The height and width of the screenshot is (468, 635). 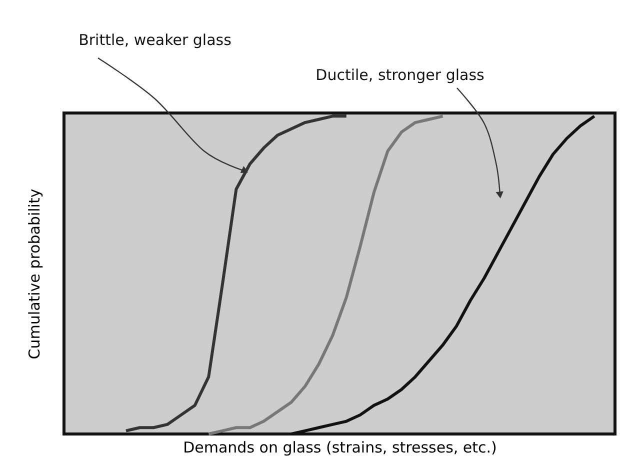 What do you see at coordinates (155, 40) in the screenshot?
I see `text: Brittle, weaker glass` at bounding box center [155, 40].